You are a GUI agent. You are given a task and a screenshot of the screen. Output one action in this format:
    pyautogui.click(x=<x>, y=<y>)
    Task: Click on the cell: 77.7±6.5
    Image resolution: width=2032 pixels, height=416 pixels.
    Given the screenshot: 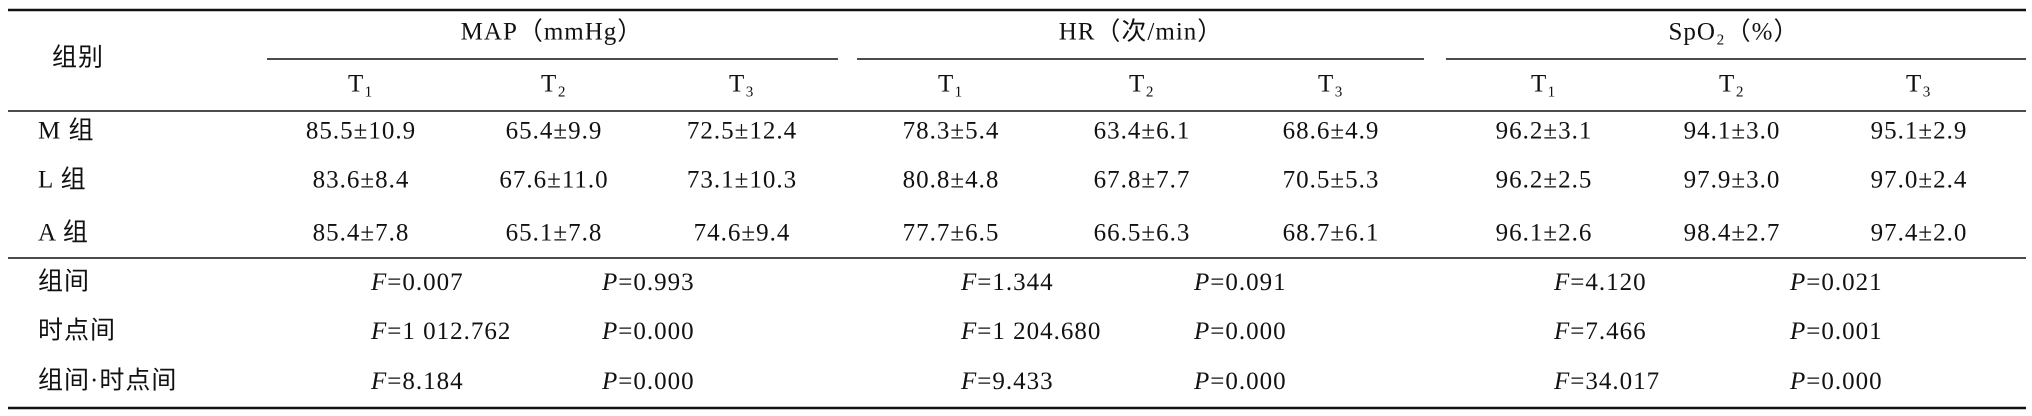 What is the action you would take?
    pyautogui.click(x=951, y=233)
    